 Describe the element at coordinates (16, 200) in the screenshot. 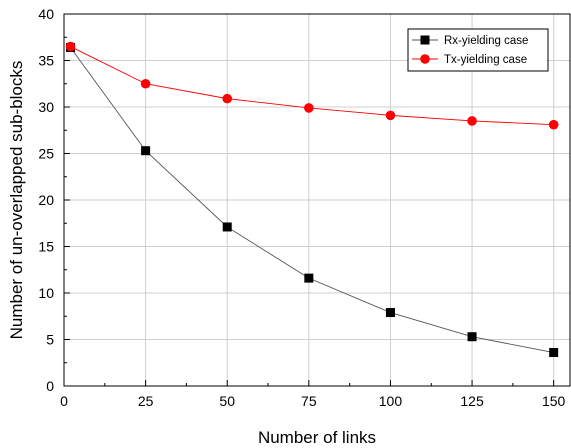

I see `y-axis-label: Number of un-overlapped sub-blocks` at that location.